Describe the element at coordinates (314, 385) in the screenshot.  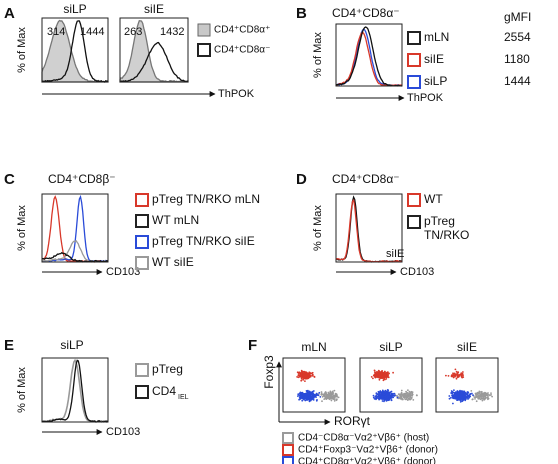
I see `plot-frame` at that location.